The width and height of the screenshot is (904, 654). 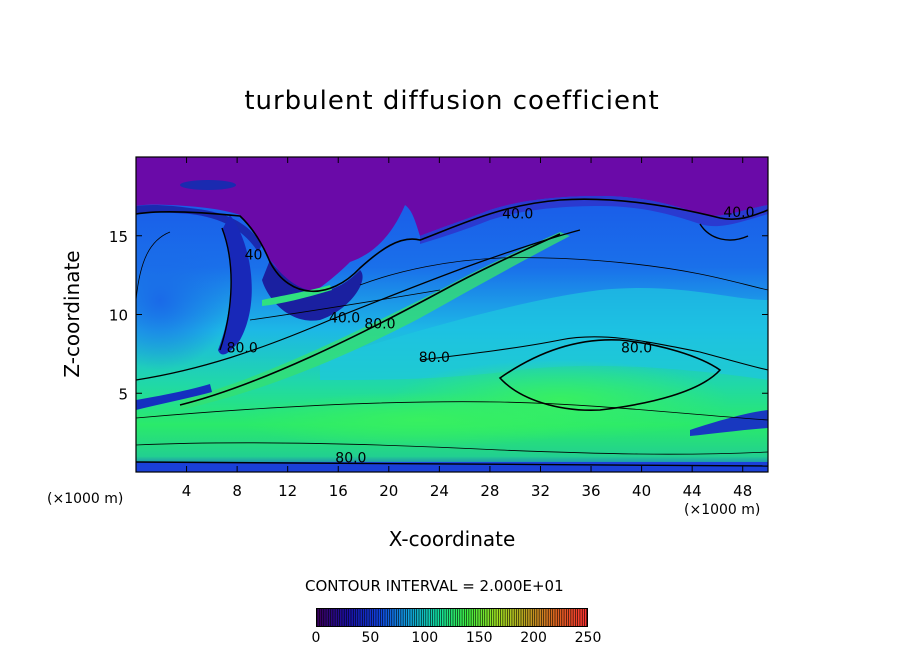 I want to click on x-tick-label: 4, so click(x=187, y=491).